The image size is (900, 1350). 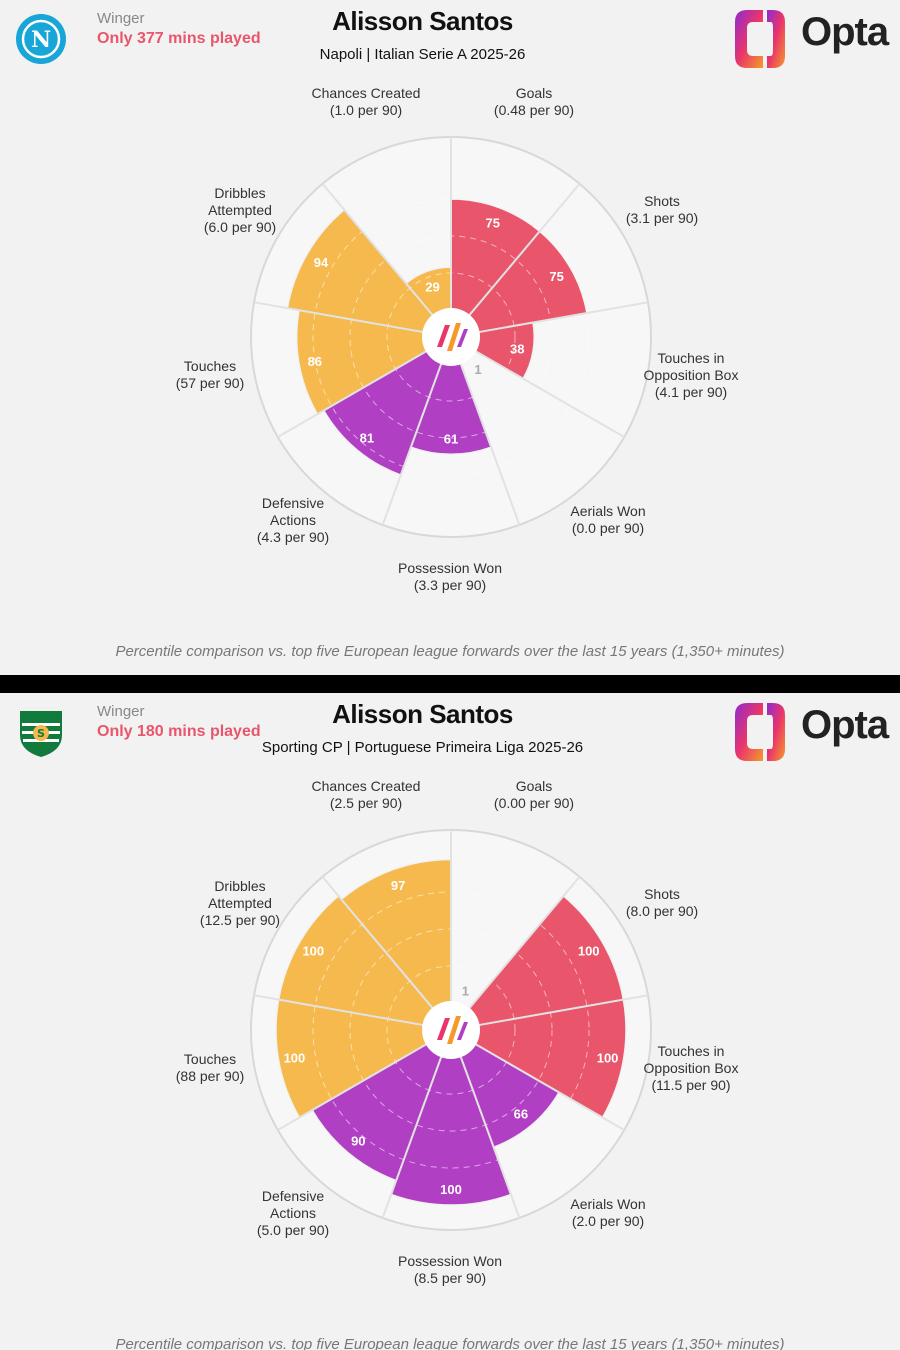 I want to click on value-label: 90, so click(x=358, y=1140).